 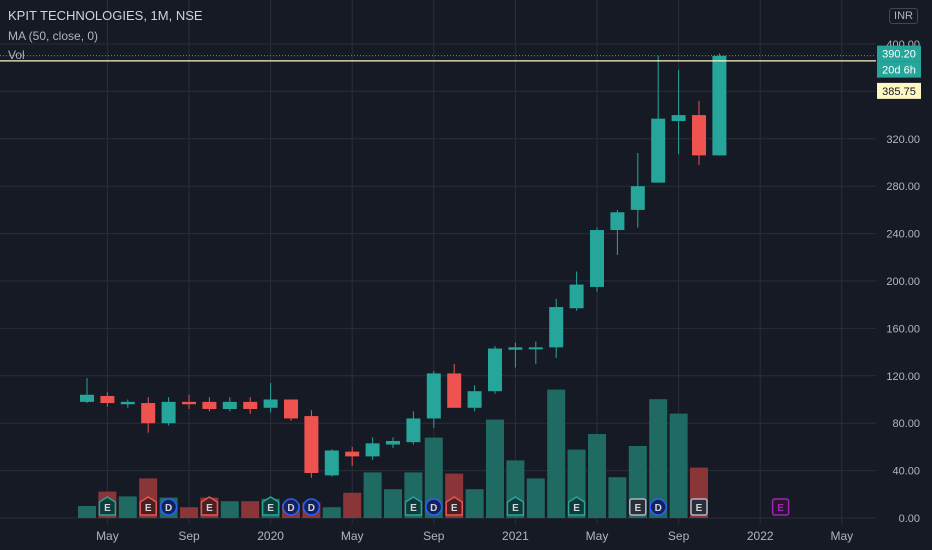 I want to click on countdown-label-box, so click(x=899, y=69).